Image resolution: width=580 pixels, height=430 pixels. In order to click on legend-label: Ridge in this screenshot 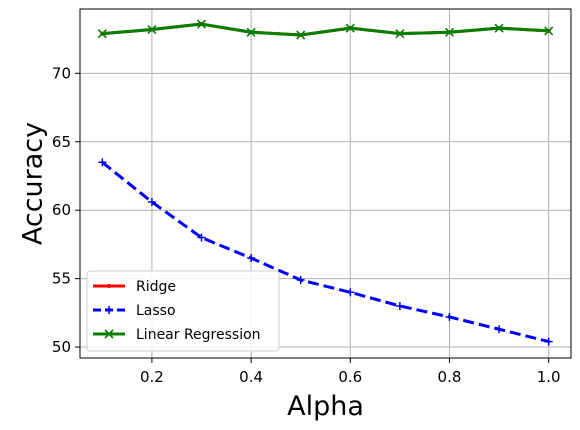, I will do `click(156, 287)`.